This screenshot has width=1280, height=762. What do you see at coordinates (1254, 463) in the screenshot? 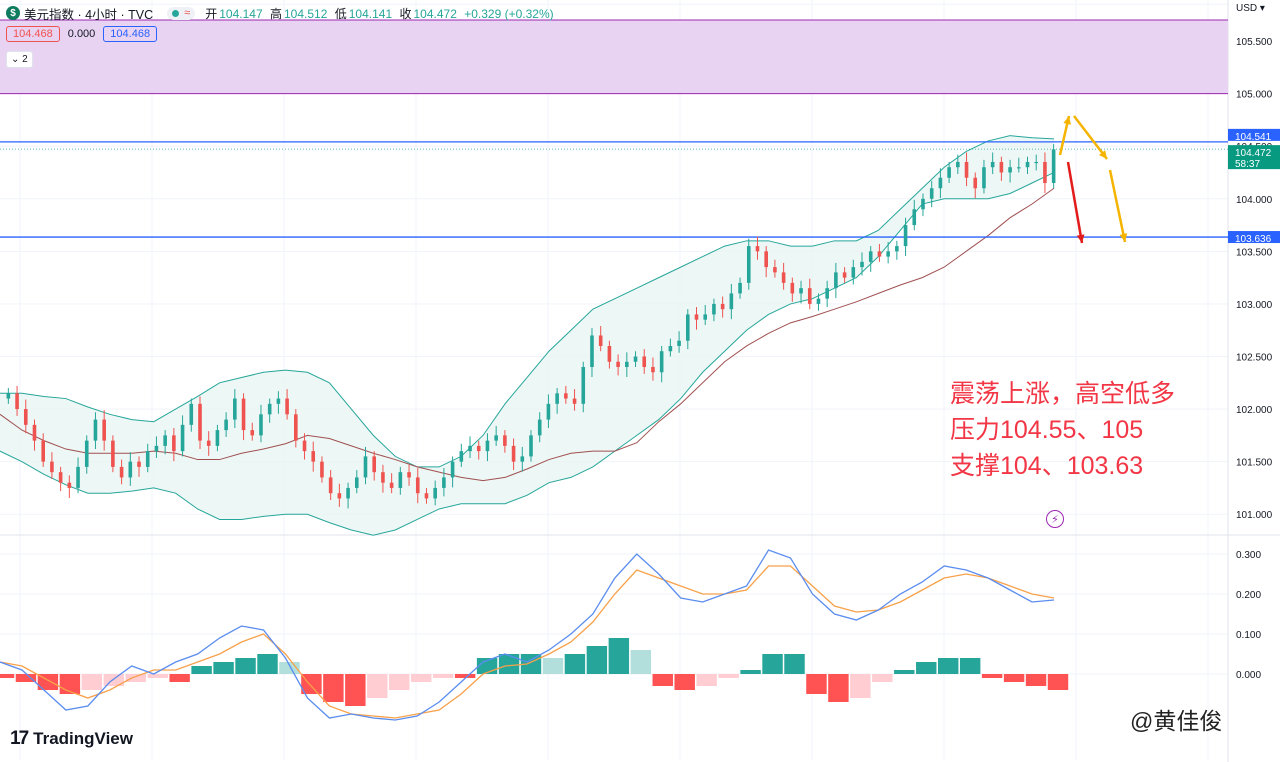
I see `price-tick-label: 101.500` at bounding box center [1254, 463].